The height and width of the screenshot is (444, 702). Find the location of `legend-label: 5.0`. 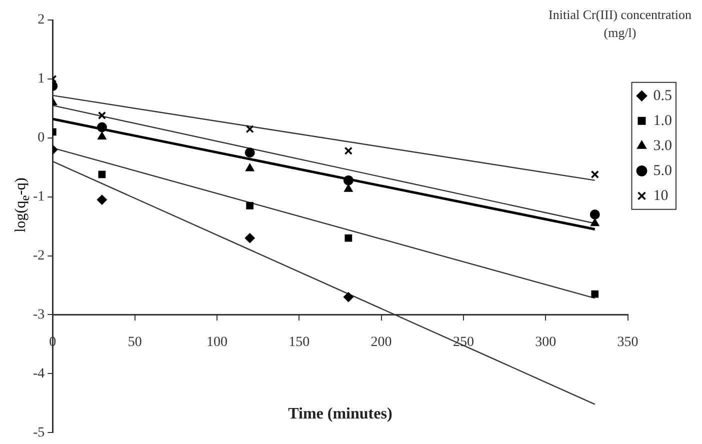

legend-label: 5.0 is located at coordinates (662, 170).